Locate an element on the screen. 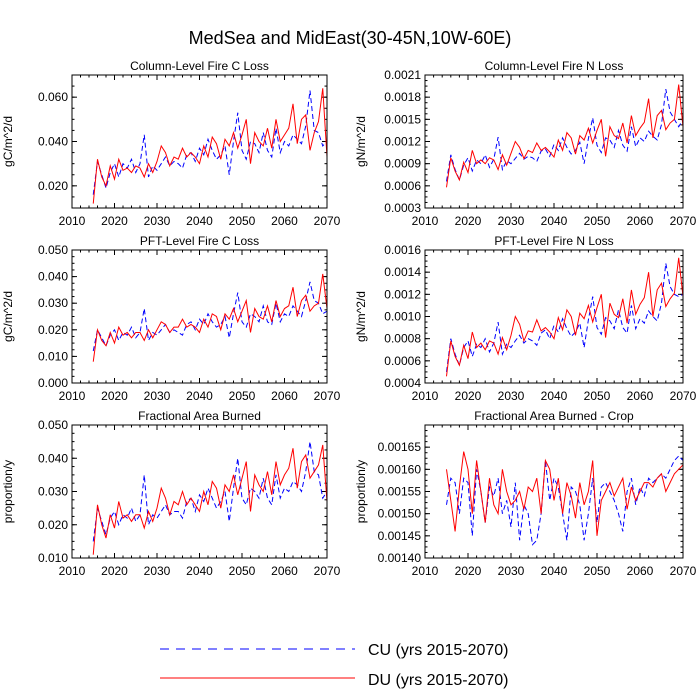 The width and height of the screenshot is (700, 700). y-tick-label: 0.030 is located at coordinates (53, 303).